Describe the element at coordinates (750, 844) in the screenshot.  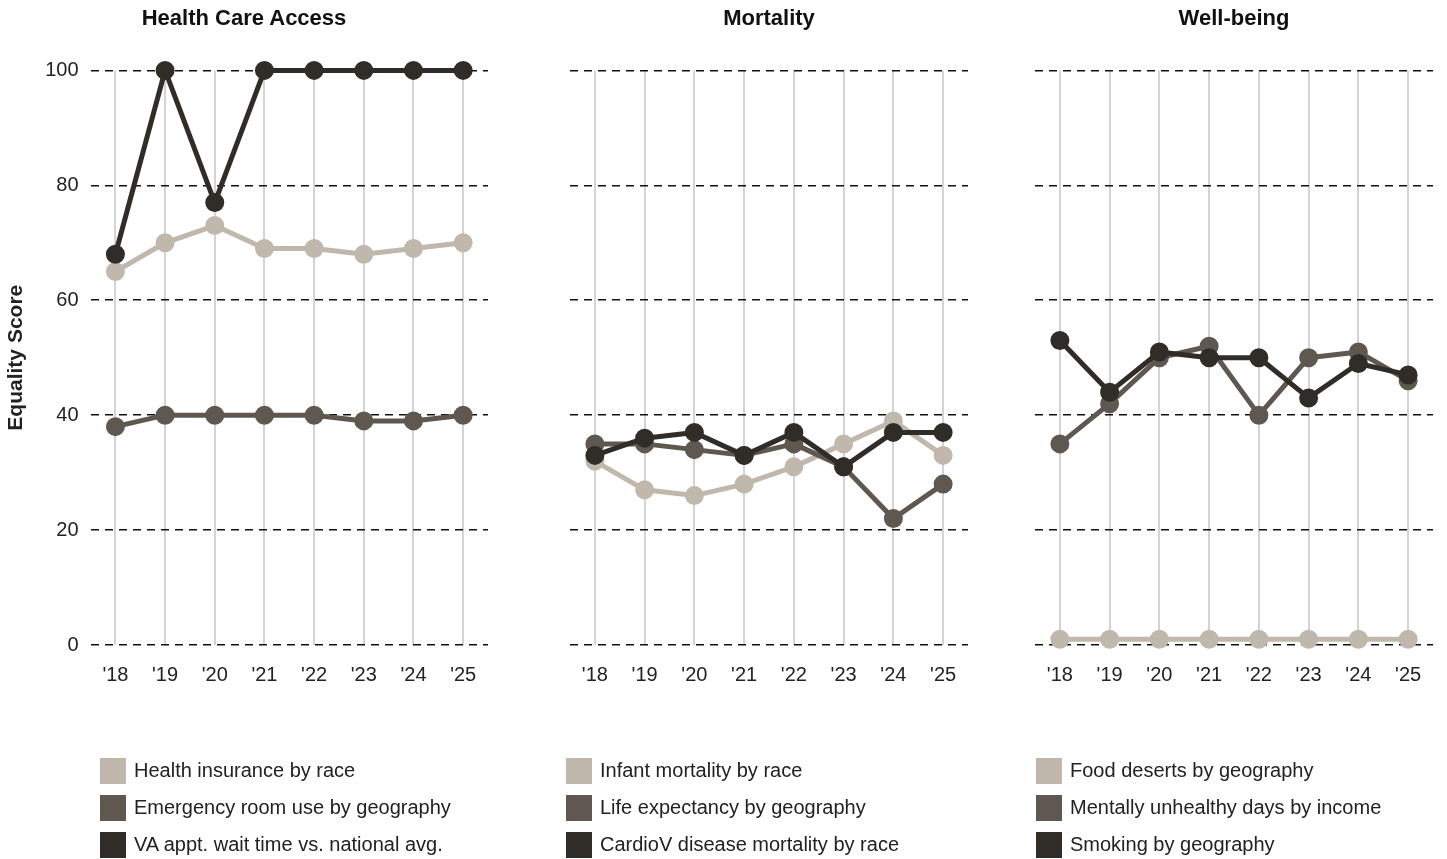
I see `legend-label: CardioV disease mortality by race` at that location.